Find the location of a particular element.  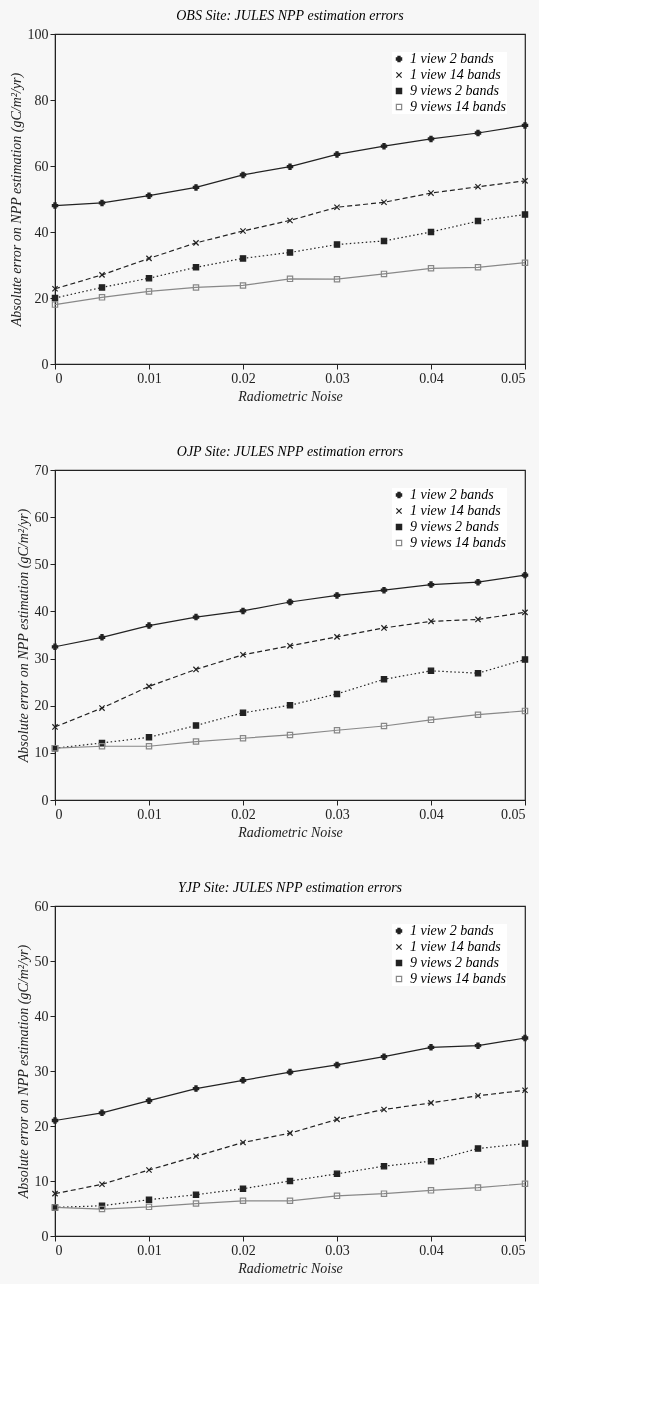

y-tick-label: 80 is located at coordinates (41, 100).